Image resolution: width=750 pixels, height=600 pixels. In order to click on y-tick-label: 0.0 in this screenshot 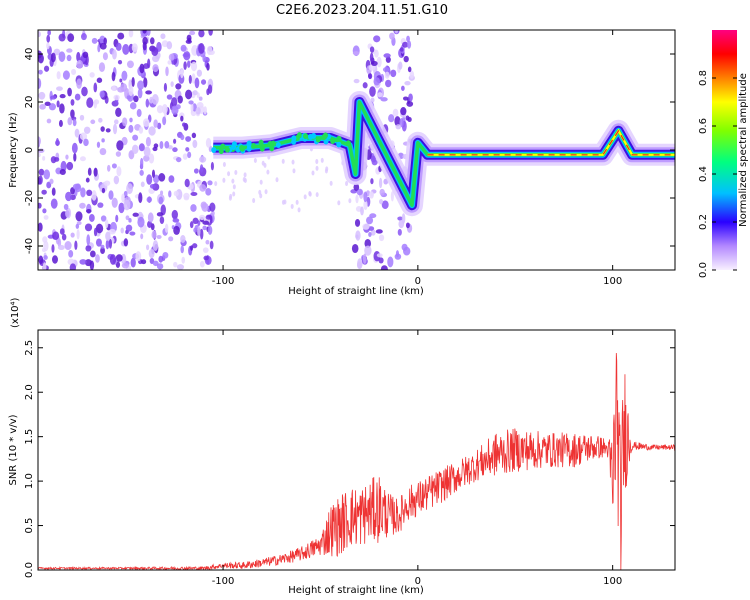, I will do `click(29, 570)`.